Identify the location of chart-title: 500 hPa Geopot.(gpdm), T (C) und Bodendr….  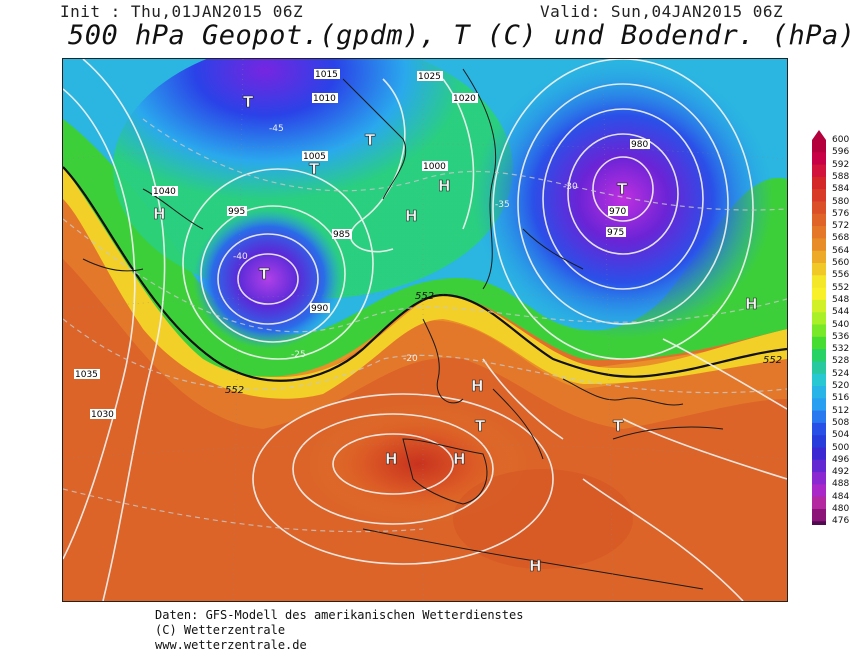
(459, 35).